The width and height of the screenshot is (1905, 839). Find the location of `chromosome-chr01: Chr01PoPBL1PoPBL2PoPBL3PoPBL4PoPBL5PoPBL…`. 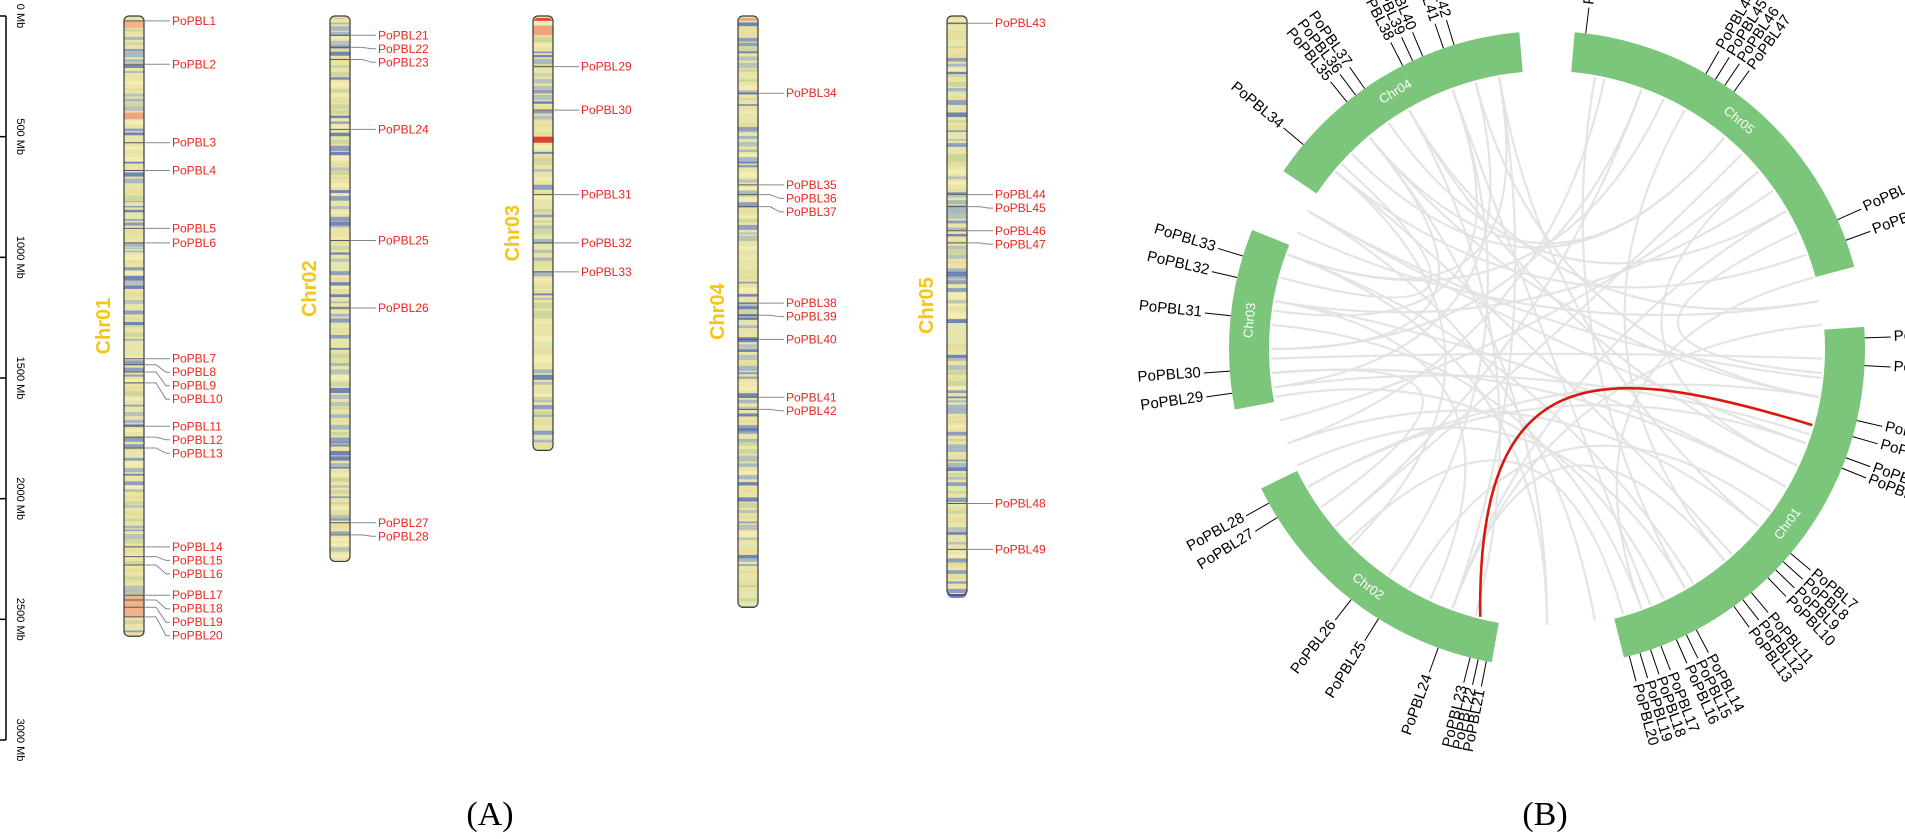

chromosome-chr01: Chr01PoPBL1PoPBL2PoPBL3PoPBL4PoPBL5PoPBL… is located at coordinates (158, 328).